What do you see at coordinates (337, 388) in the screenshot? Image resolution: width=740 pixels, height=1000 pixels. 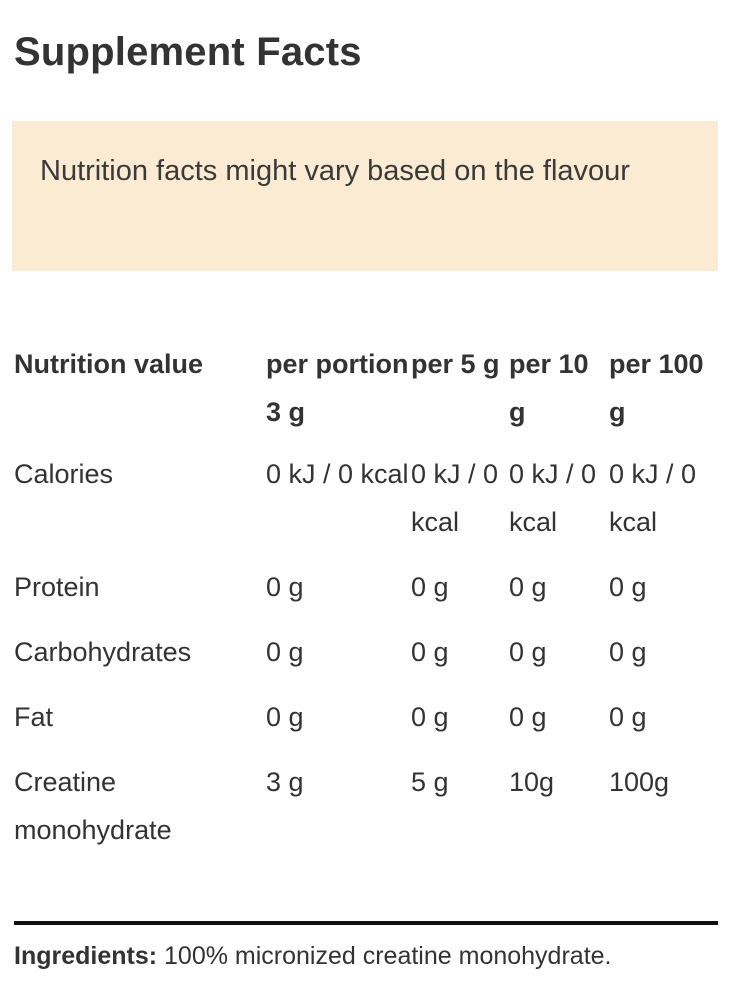 I see `column-header-per-portion: per portion 3 g` at bounding box center [337, 388].